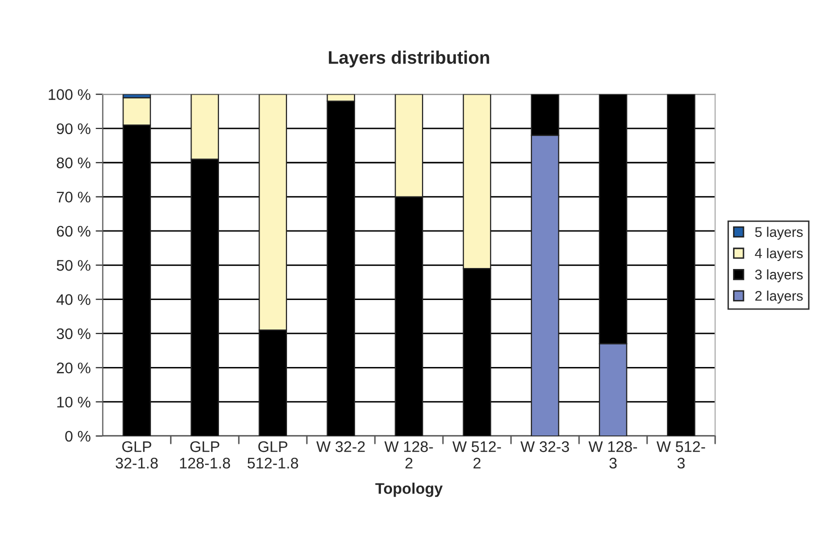  I want to click on y-tick-label: 70 %, so click(73, 197).